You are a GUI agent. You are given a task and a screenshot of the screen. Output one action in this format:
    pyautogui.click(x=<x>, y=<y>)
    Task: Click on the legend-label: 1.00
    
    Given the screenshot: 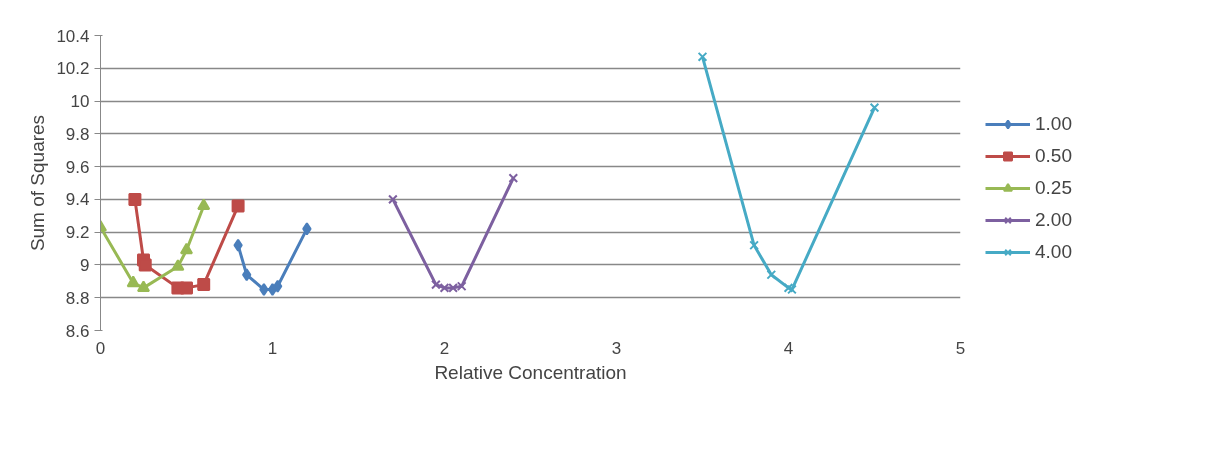 What is the action you would take?
    pyautogui.click(x=1053, y=123)
    